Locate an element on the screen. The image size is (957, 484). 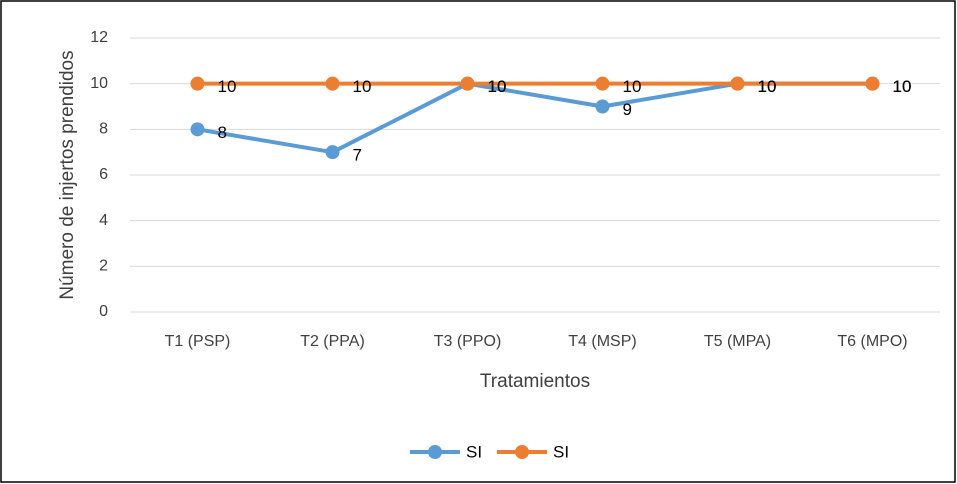
x-tick-label: T4 (MSP) is located at coordinates (602, 341).